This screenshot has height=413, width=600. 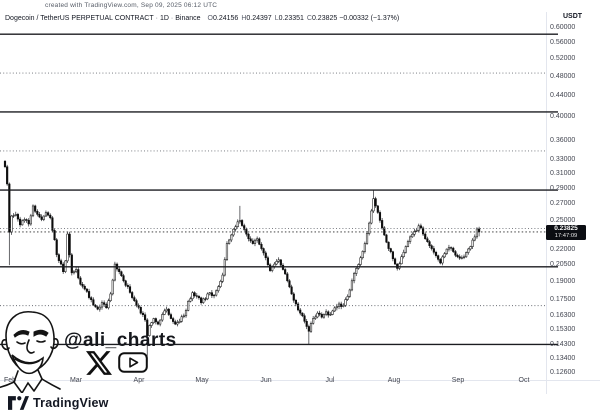 I want to click on price-tick-label: 0.13400, so click(x=563, y=359).